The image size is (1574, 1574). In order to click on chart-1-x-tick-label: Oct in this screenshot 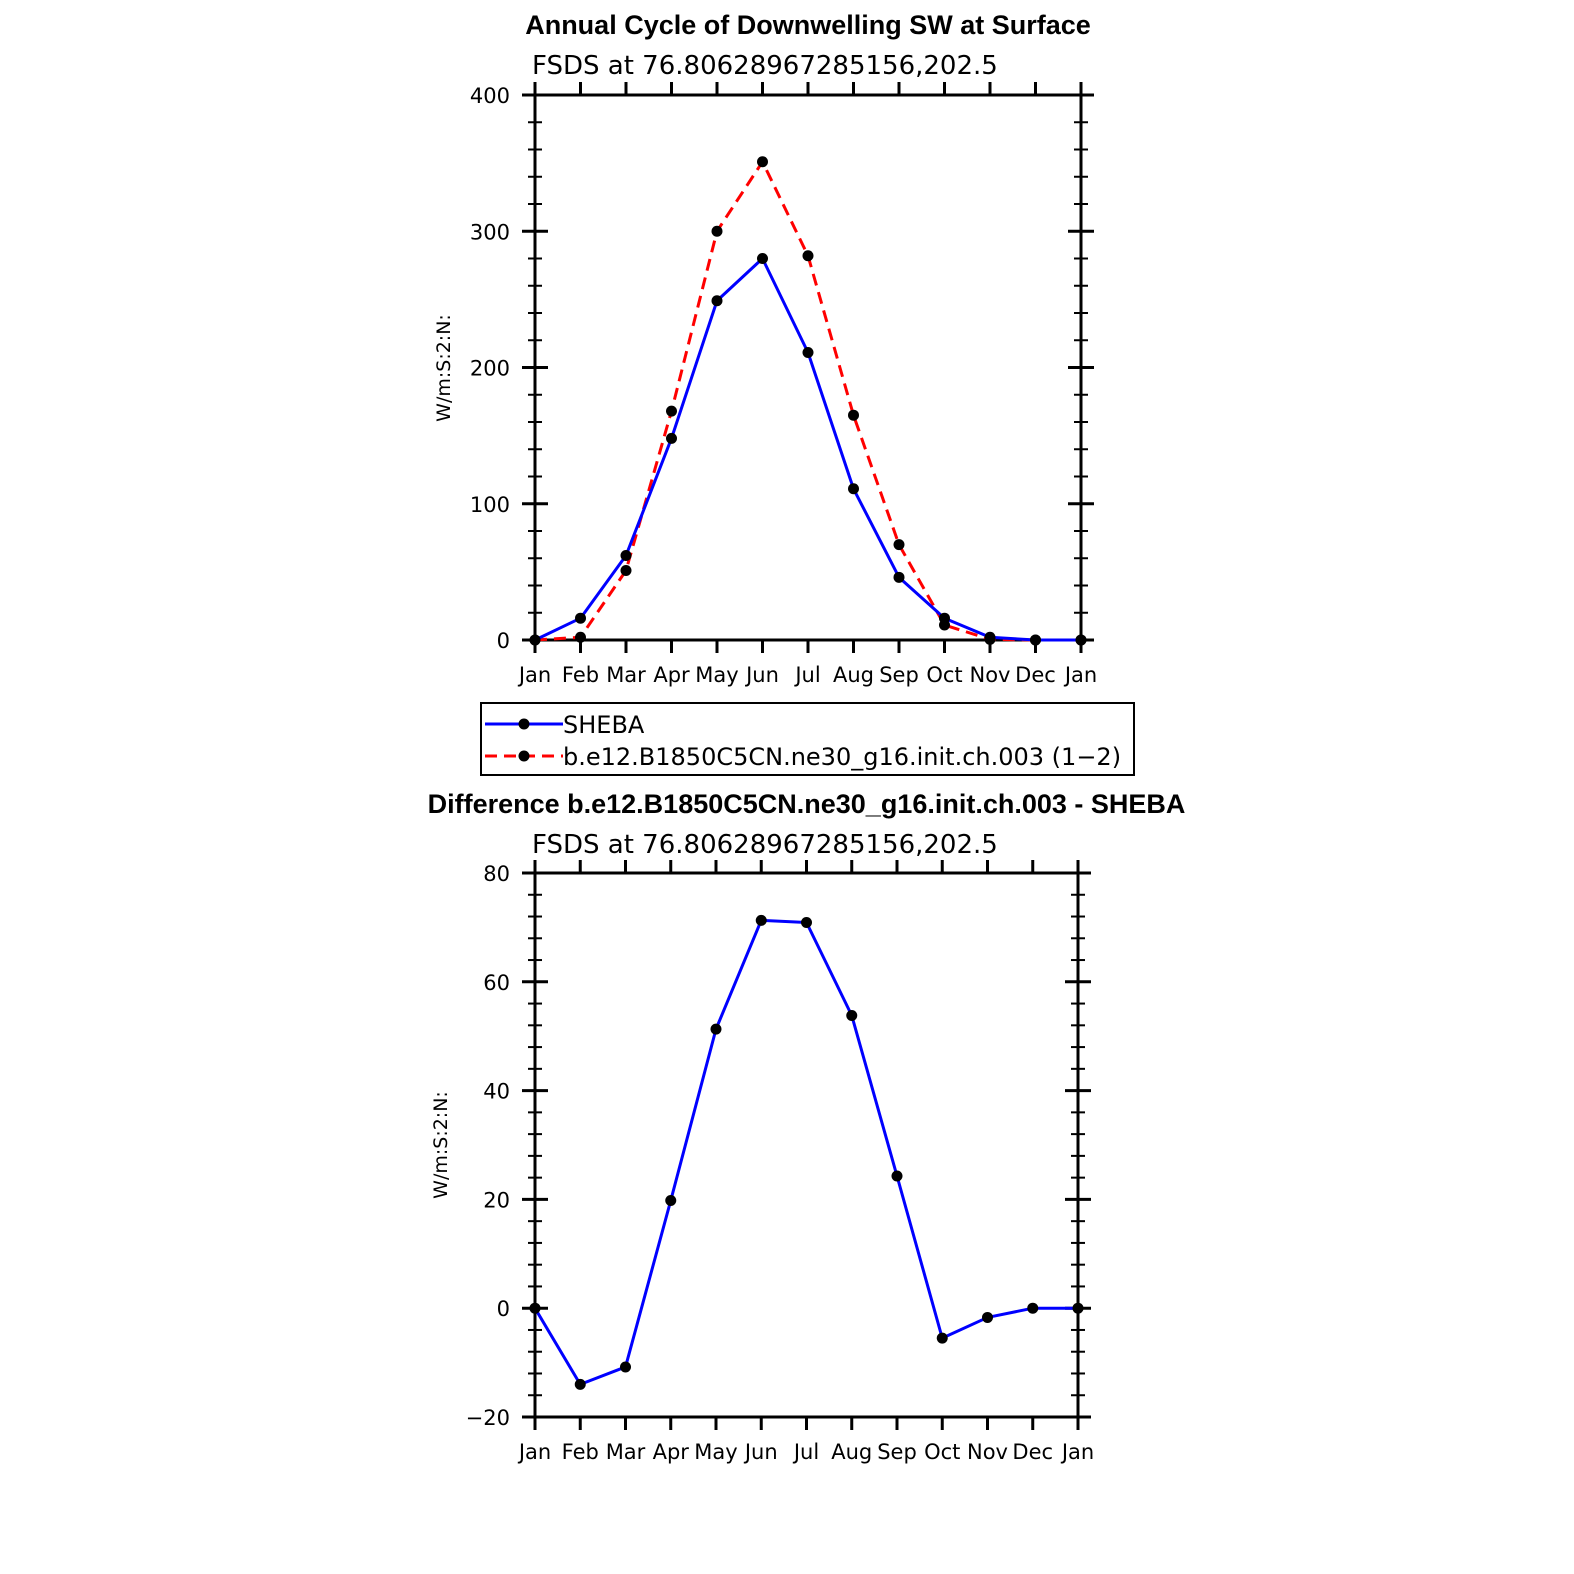, I will do `click(944, 675)`.